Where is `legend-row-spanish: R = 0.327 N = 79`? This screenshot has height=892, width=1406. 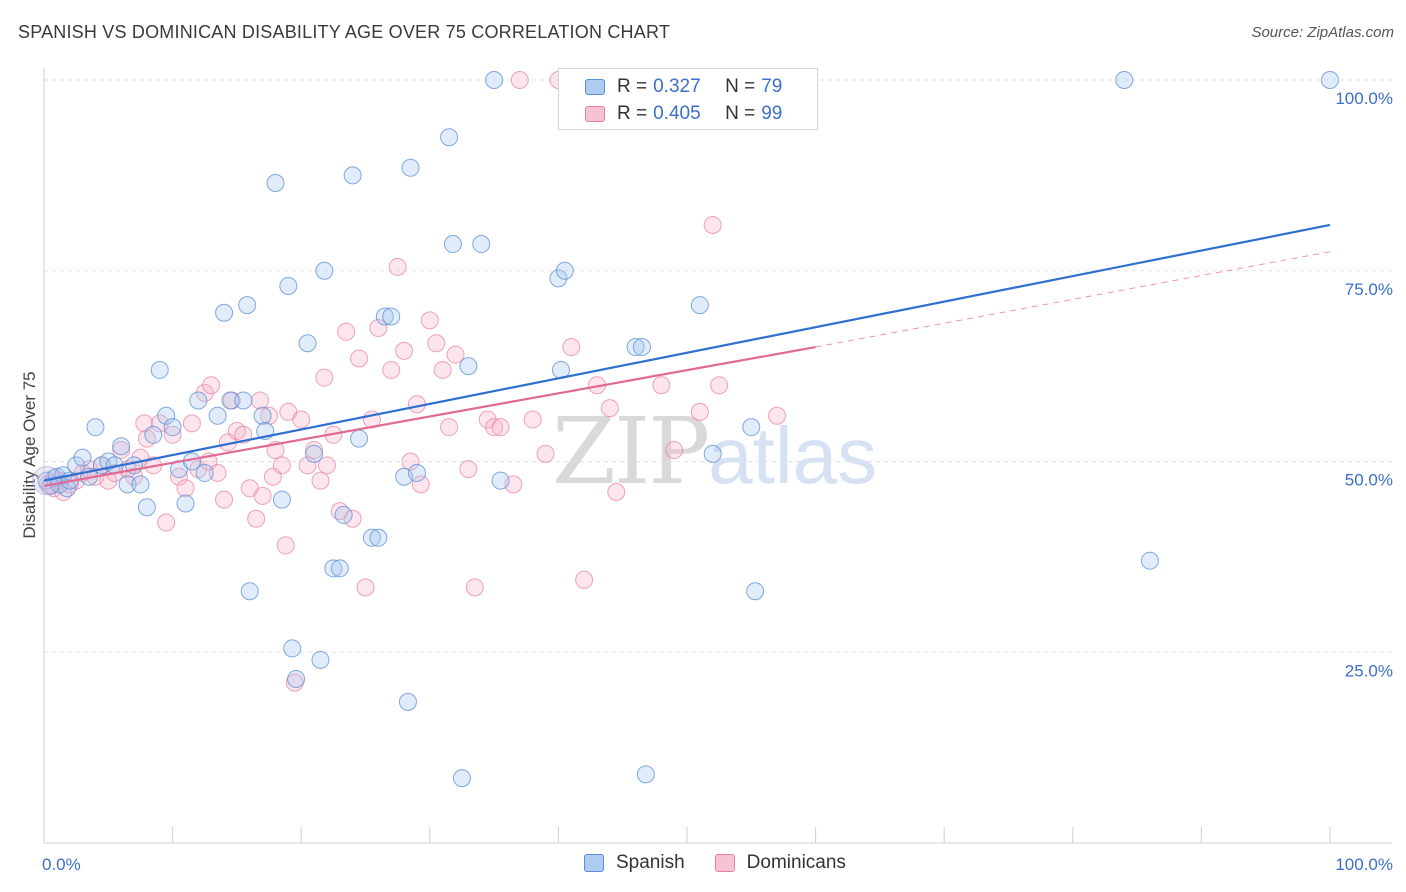 legend-row-spanish: R = 0.327 N = 79 is located at coordinates (683, 87).